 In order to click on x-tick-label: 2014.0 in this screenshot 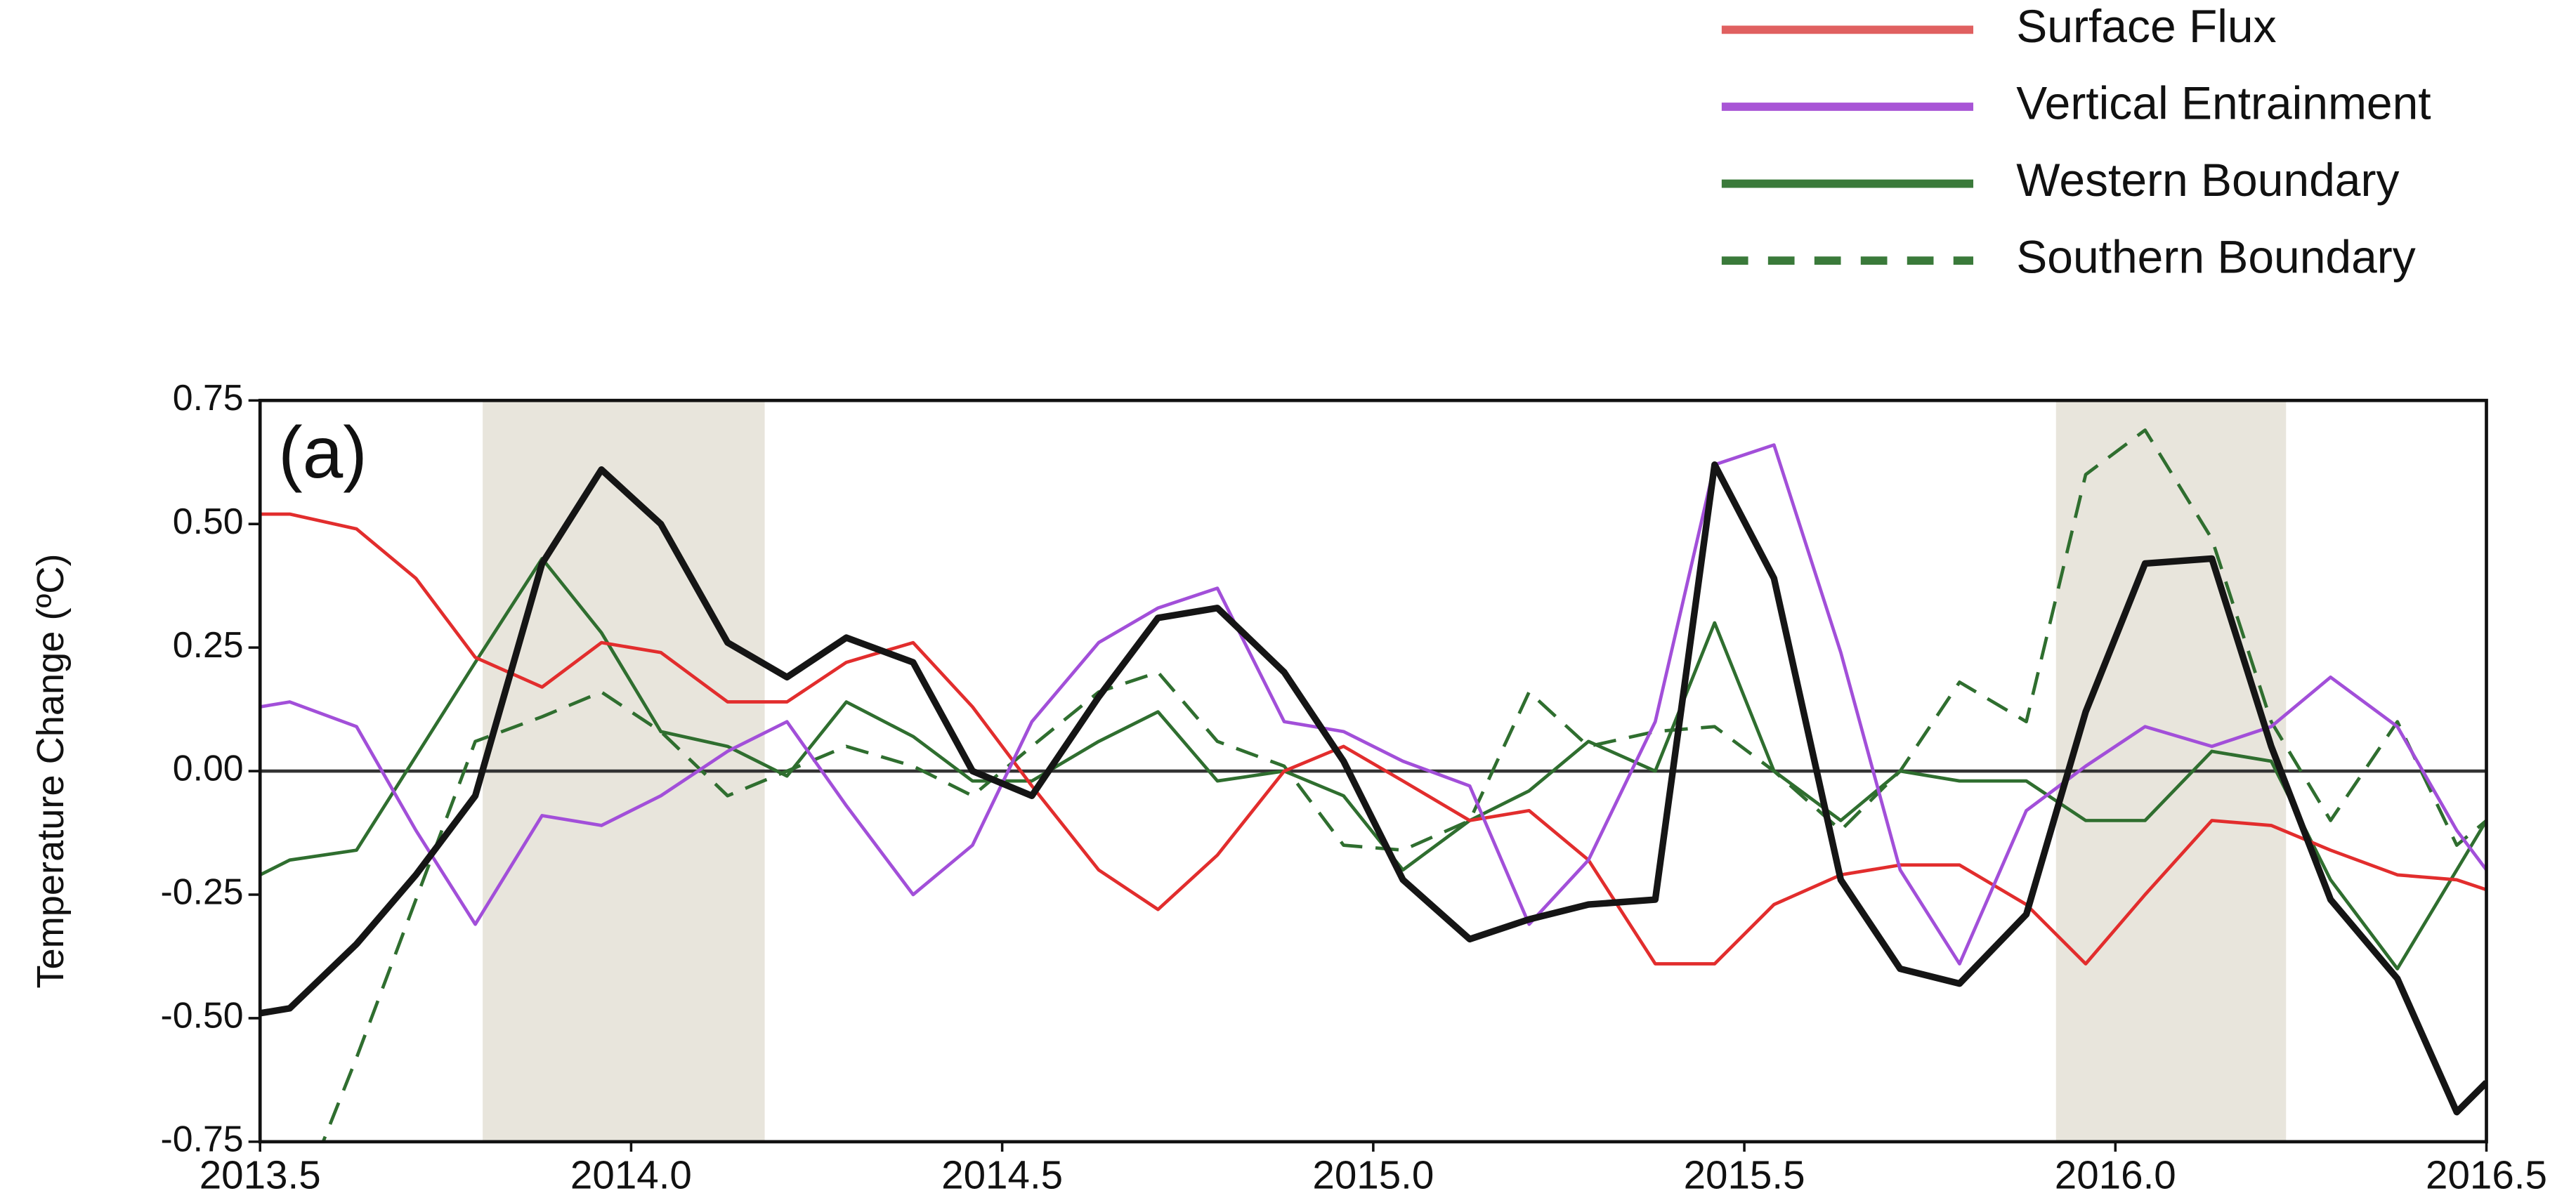, I will do `click(631, 1175)`.